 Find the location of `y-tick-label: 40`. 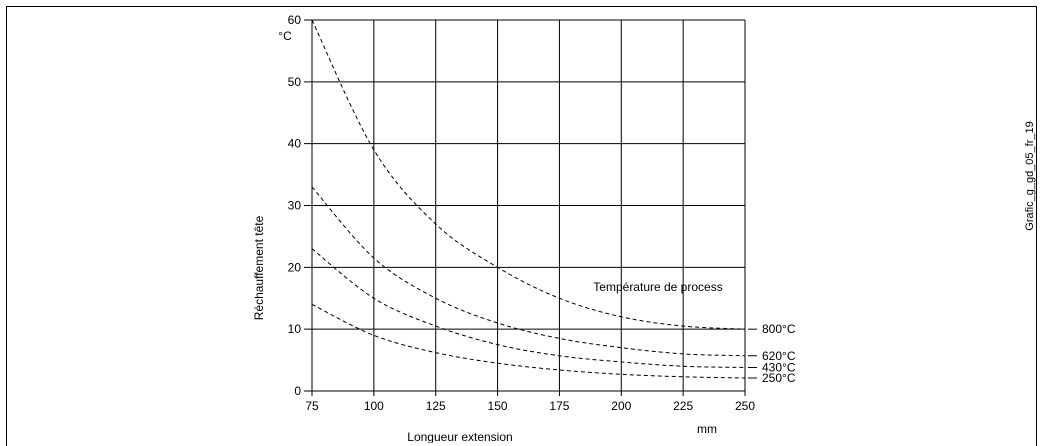

y-tick-label: 40 is located at coordinates (295, 144).